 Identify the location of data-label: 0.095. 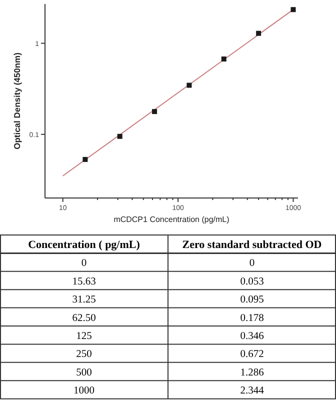
(252, 300).